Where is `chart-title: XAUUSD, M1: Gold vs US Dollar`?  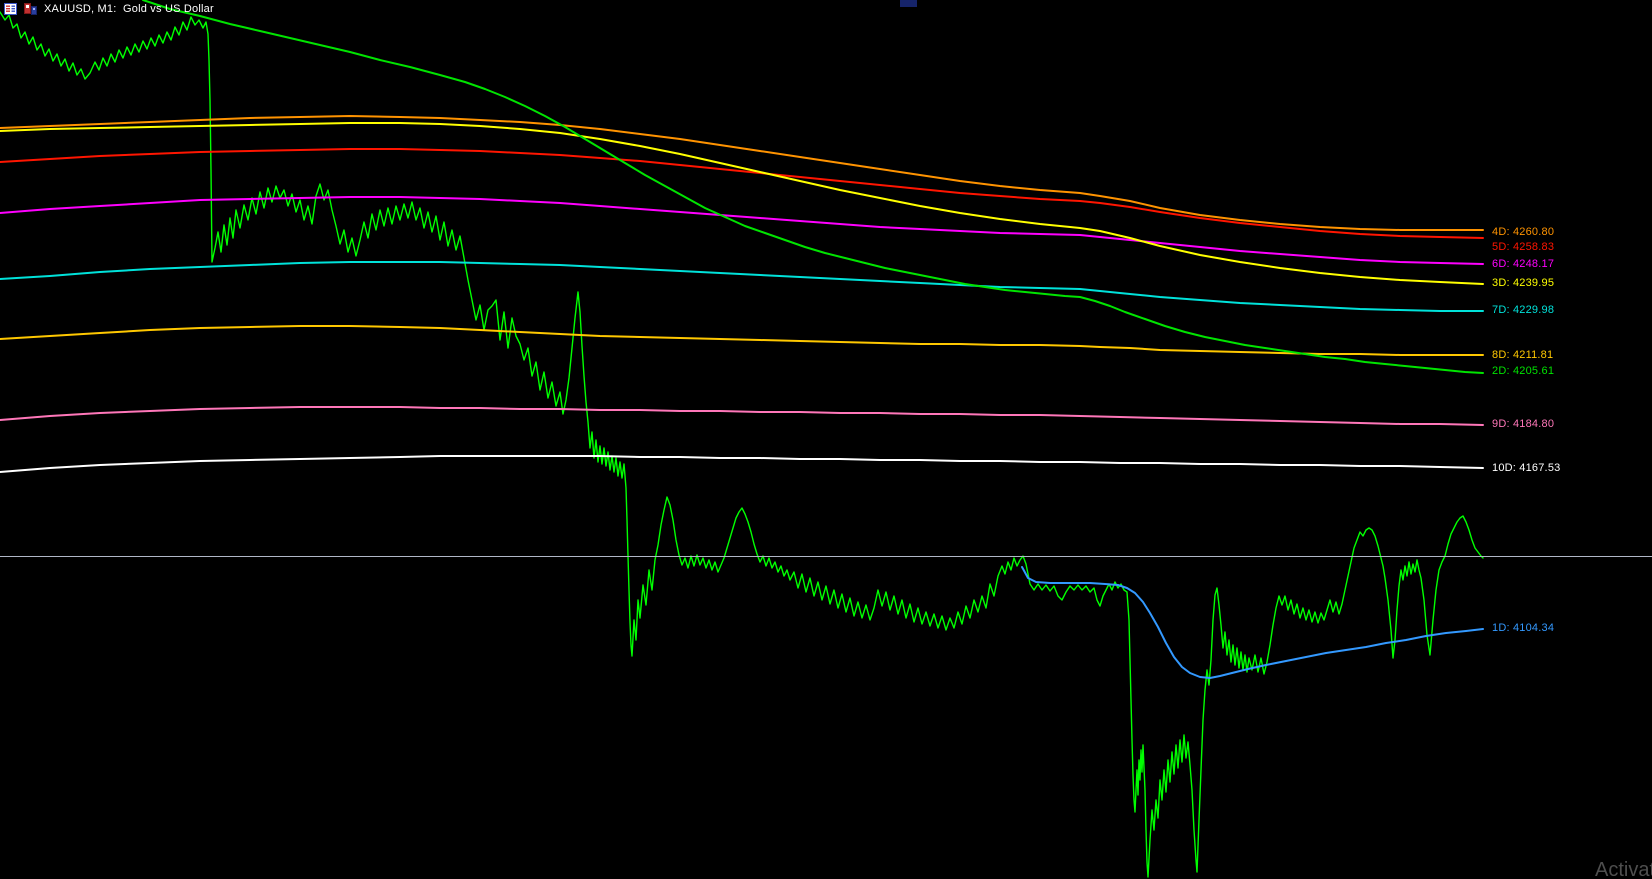
chart-title: XAUUSD, M1: Gold vs US Dollar is located at coordinates (129, 8).